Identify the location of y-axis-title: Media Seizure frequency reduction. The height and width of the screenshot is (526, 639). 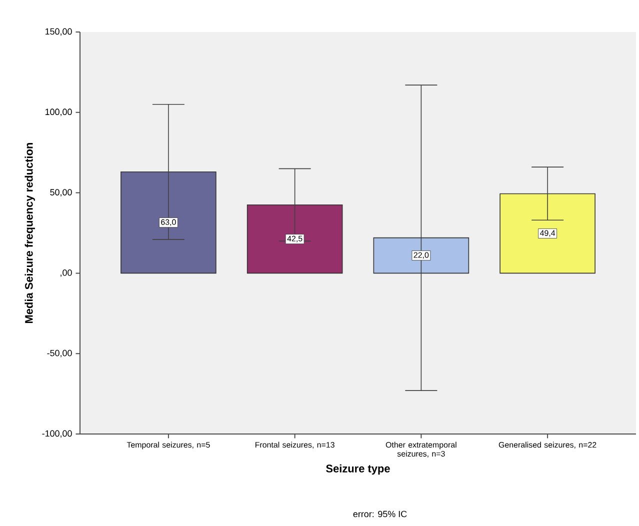
(29, 232).